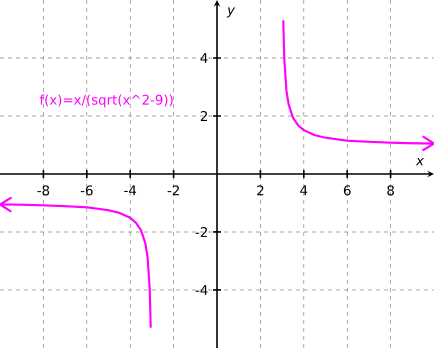  What do you see at coordinates (106, 101) in the screenshot?
I see `annotation: f(x)=x/(sqrt(x^2-9))` at bounding box center [106, 101].